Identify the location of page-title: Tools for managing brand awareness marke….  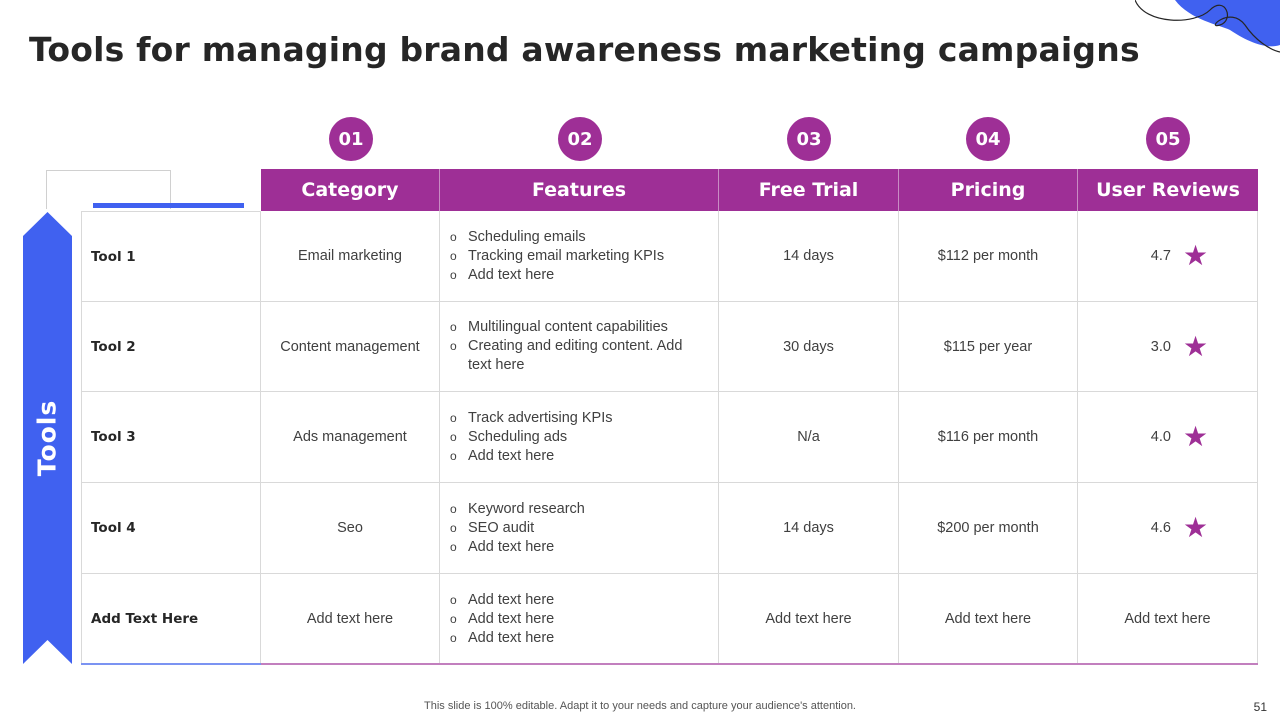
(584, 49).